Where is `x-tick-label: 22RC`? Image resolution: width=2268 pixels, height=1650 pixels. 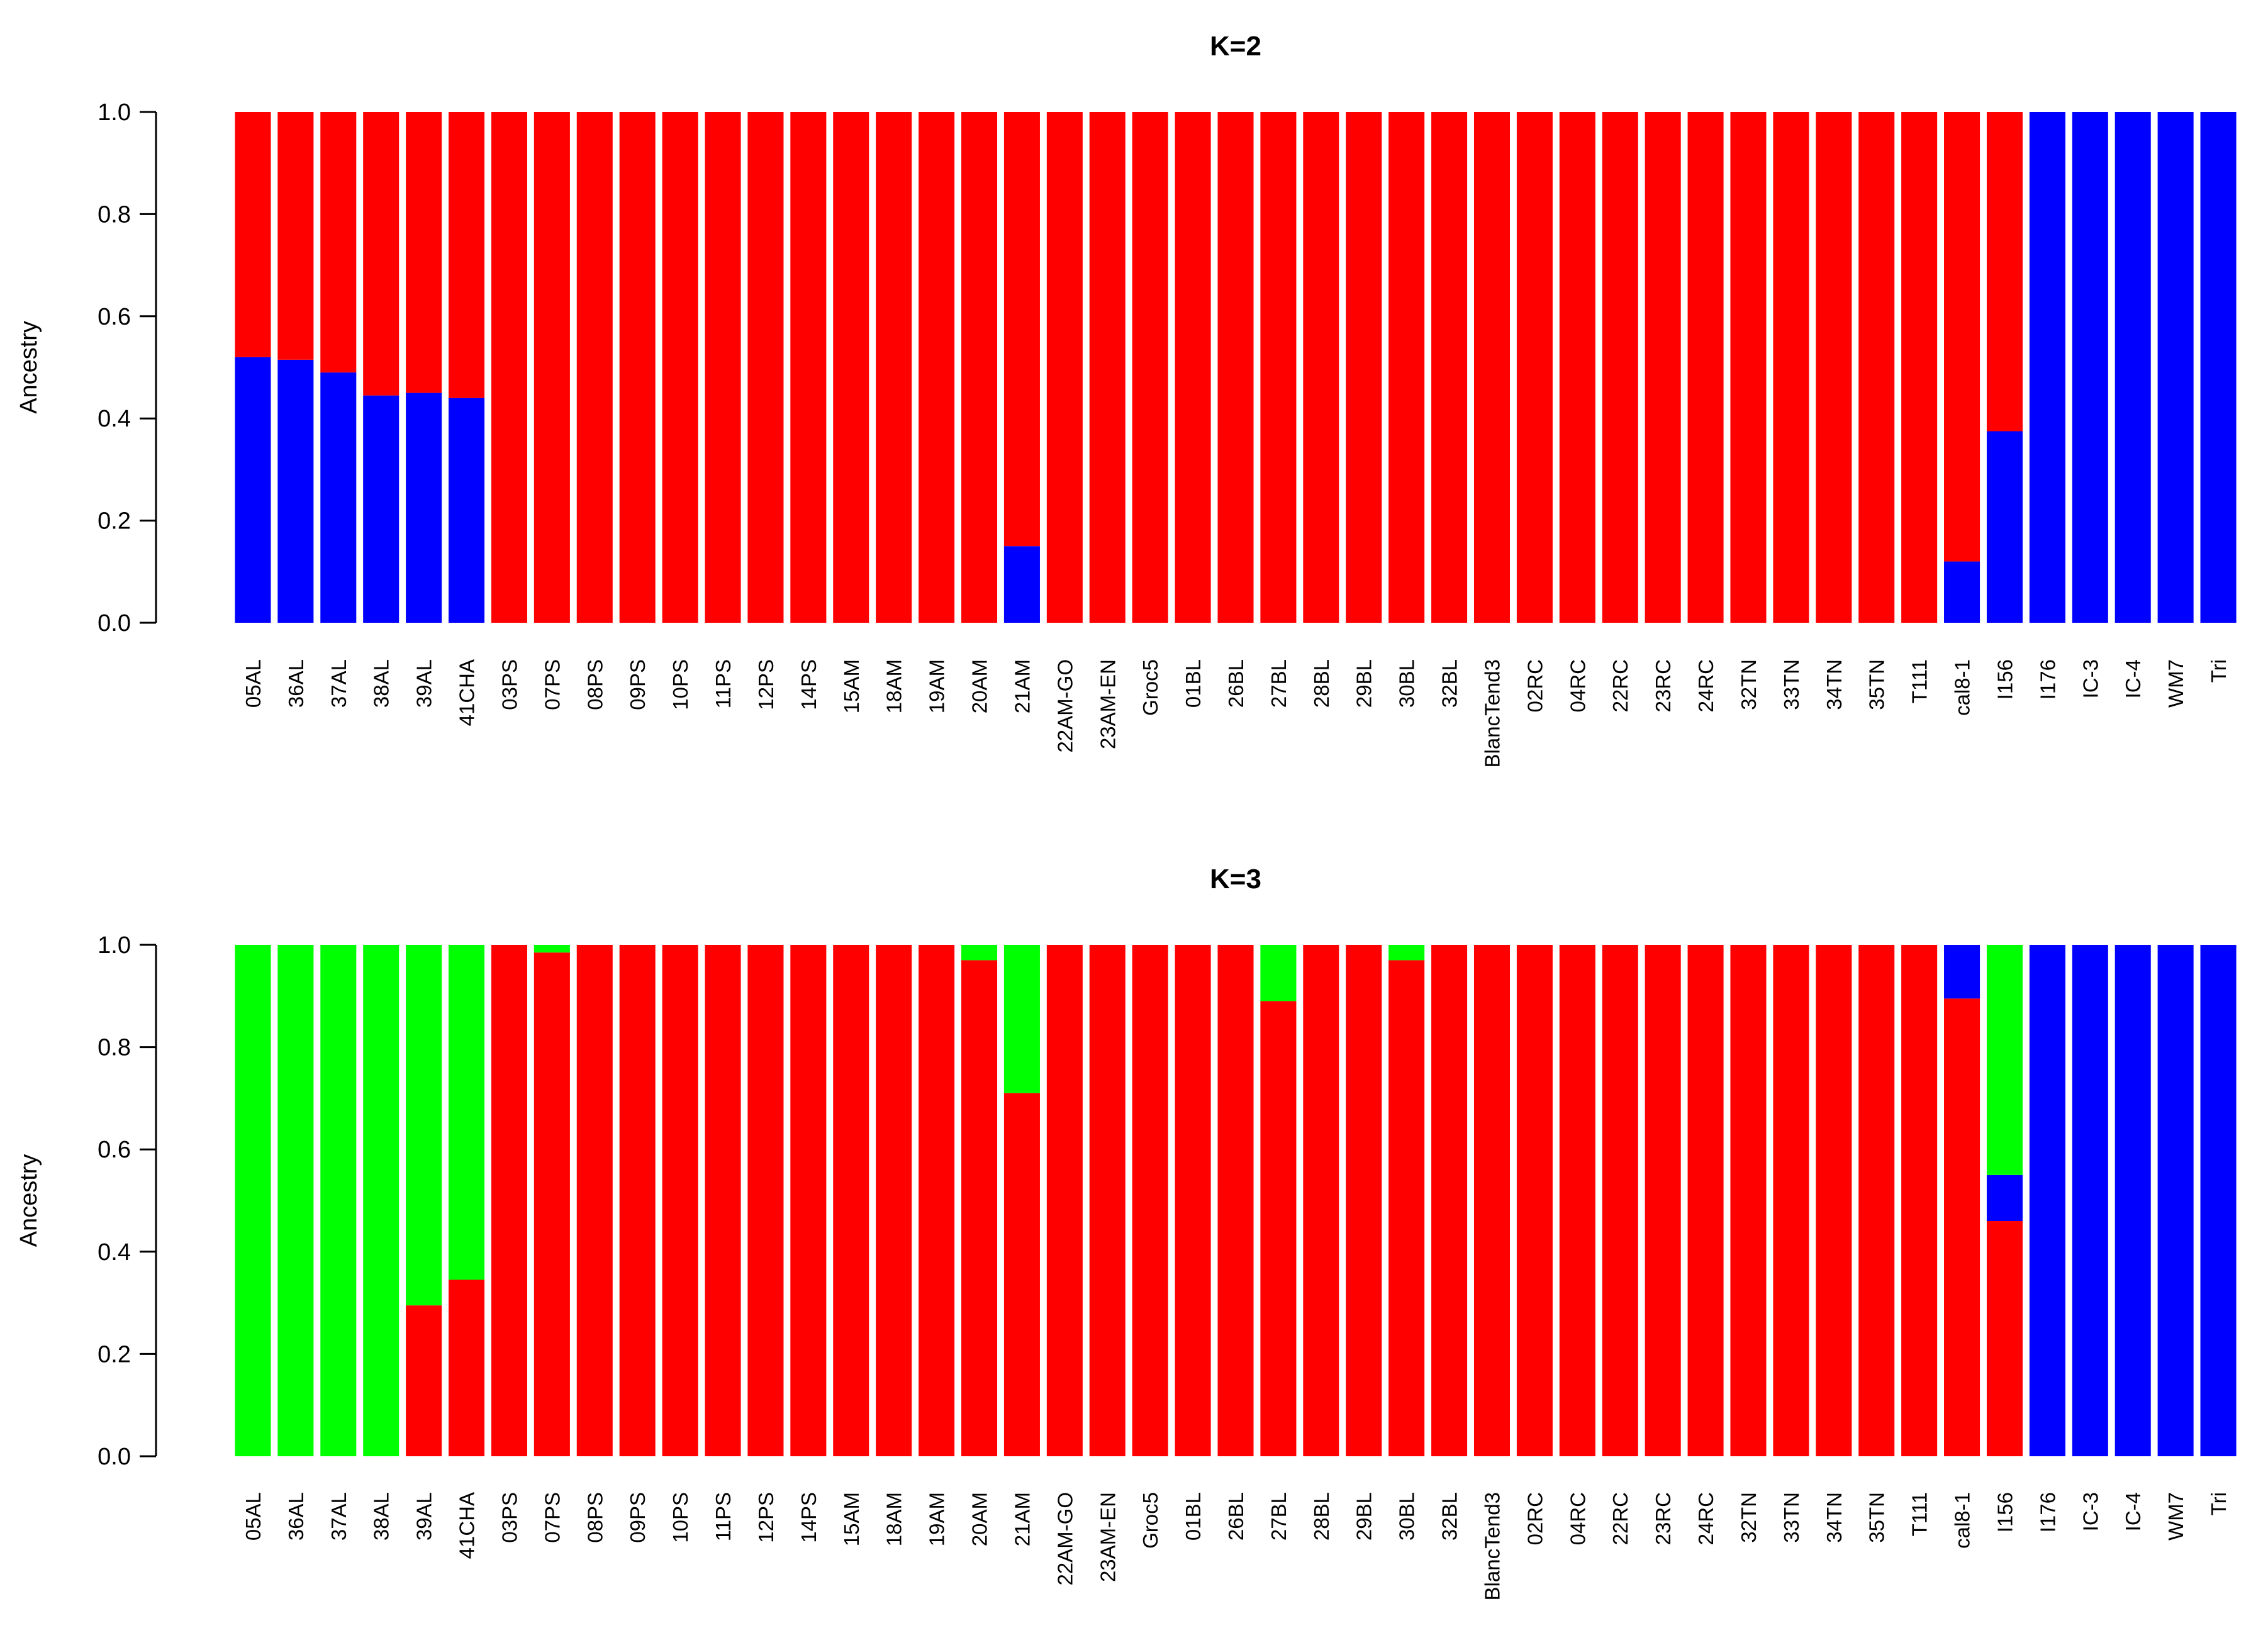
x-tick-label: 22RC is located at coordinates (1620, 1518).